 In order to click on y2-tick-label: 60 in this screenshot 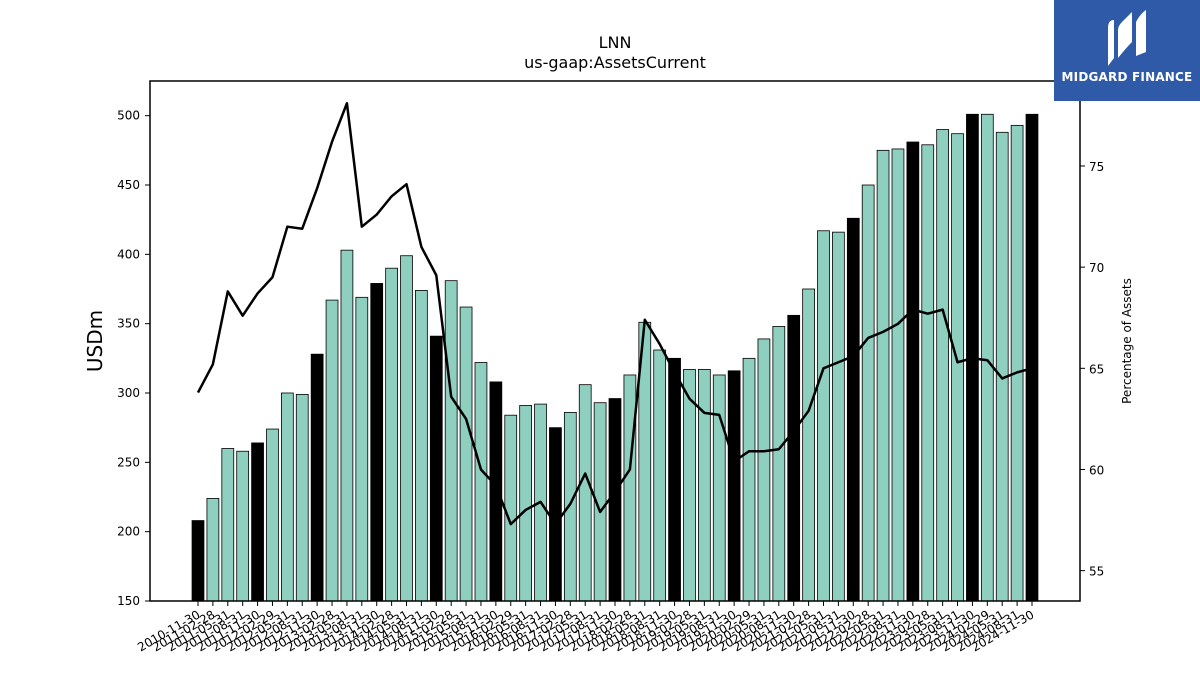, I will do `click(1096, 470)`.